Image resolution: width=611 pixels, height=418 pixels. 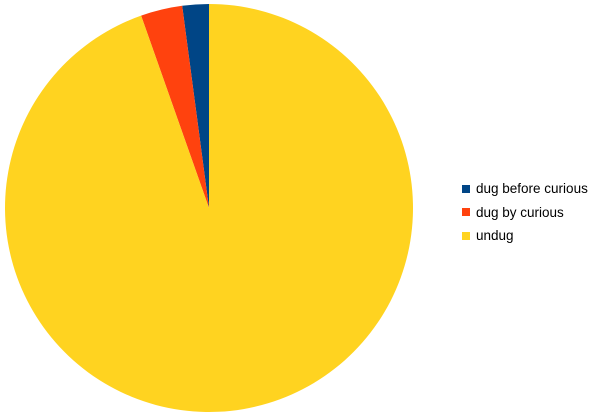 I want to click on legend-label: dug by curious, so click(x=520, y=212).